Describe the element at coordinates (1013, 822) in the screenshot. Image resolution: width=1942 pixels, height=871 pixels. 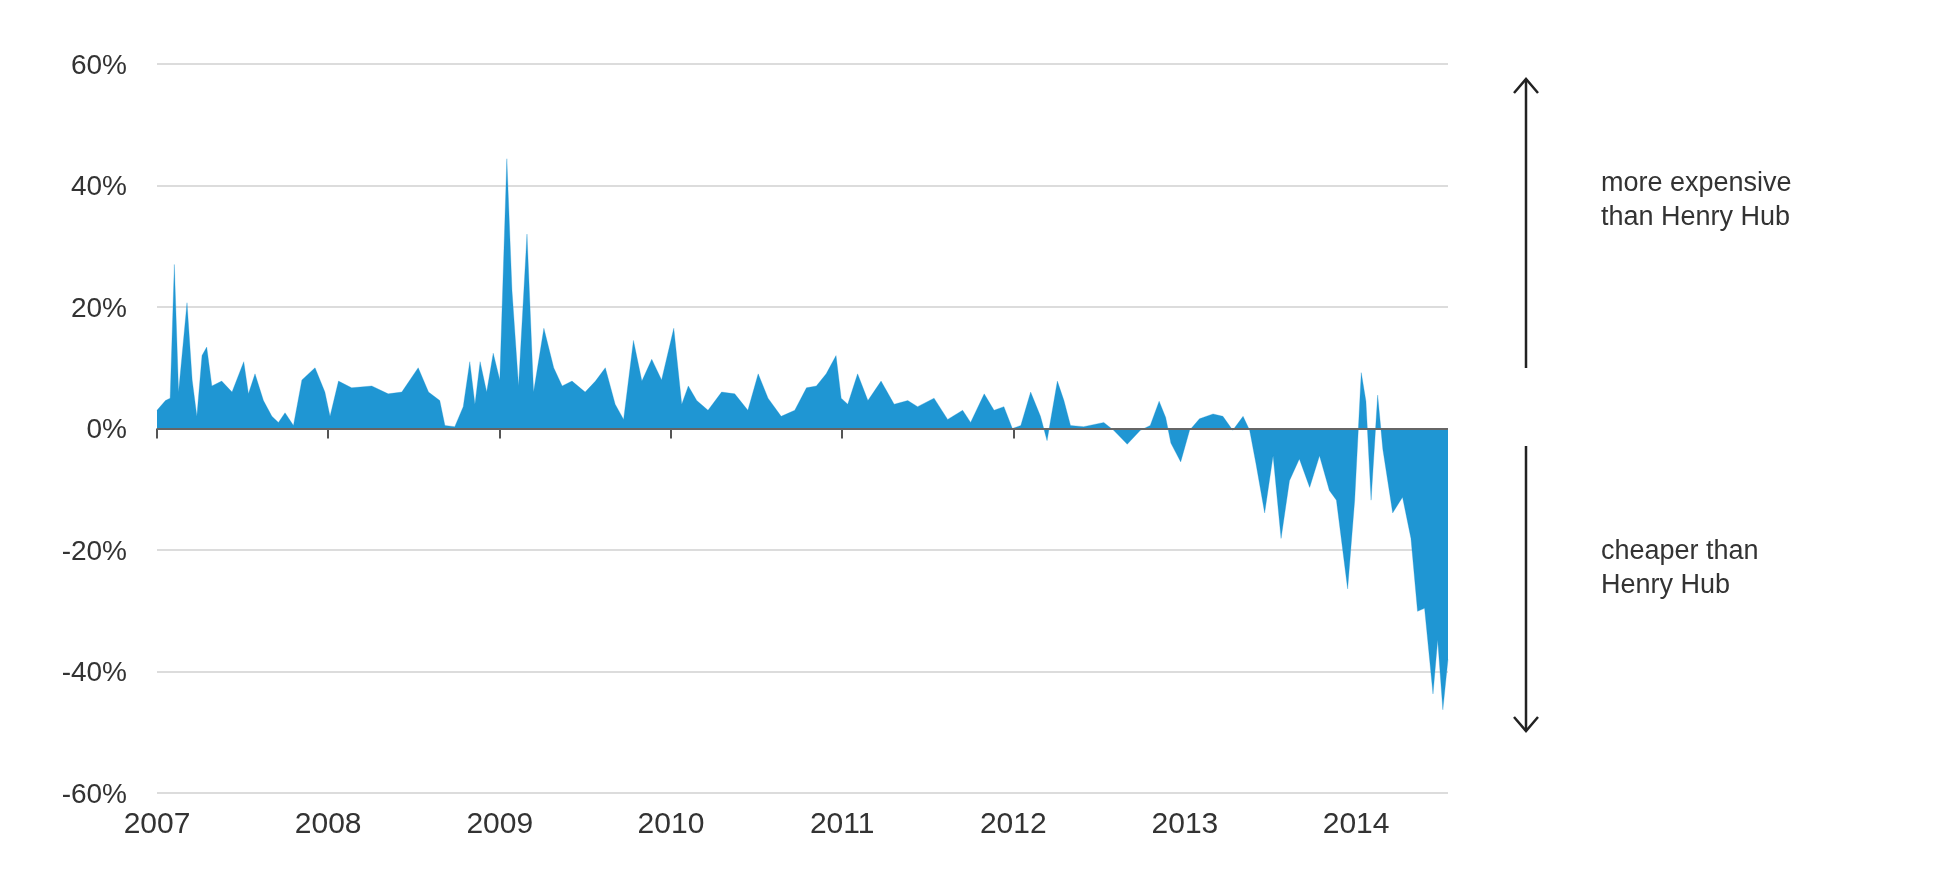
I see `x-tick-label: 2012` at that location.